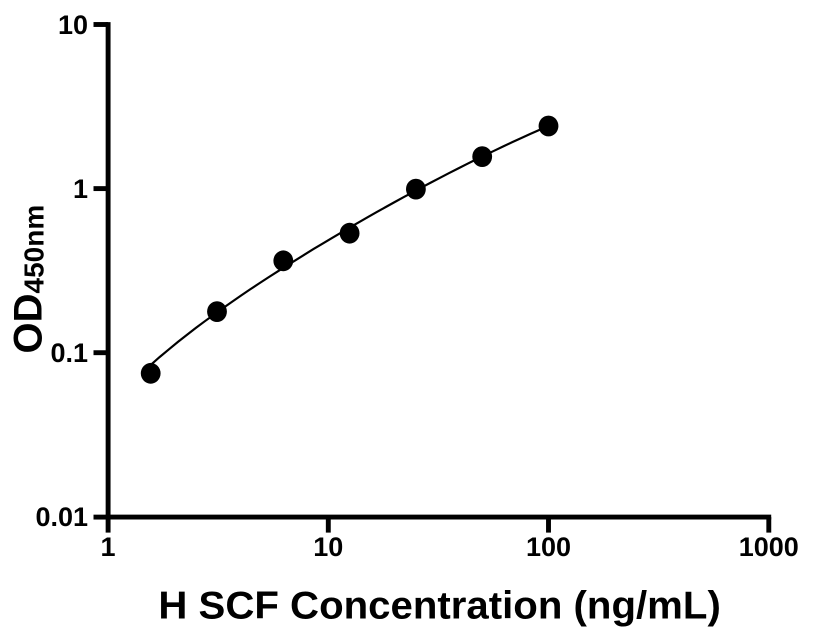 The height and width of the screenshot is (640, 816). What do you see at coordinates (548, 547) in the screenshot?
I see `svg-text: 100` at bounding box center [548, 547].